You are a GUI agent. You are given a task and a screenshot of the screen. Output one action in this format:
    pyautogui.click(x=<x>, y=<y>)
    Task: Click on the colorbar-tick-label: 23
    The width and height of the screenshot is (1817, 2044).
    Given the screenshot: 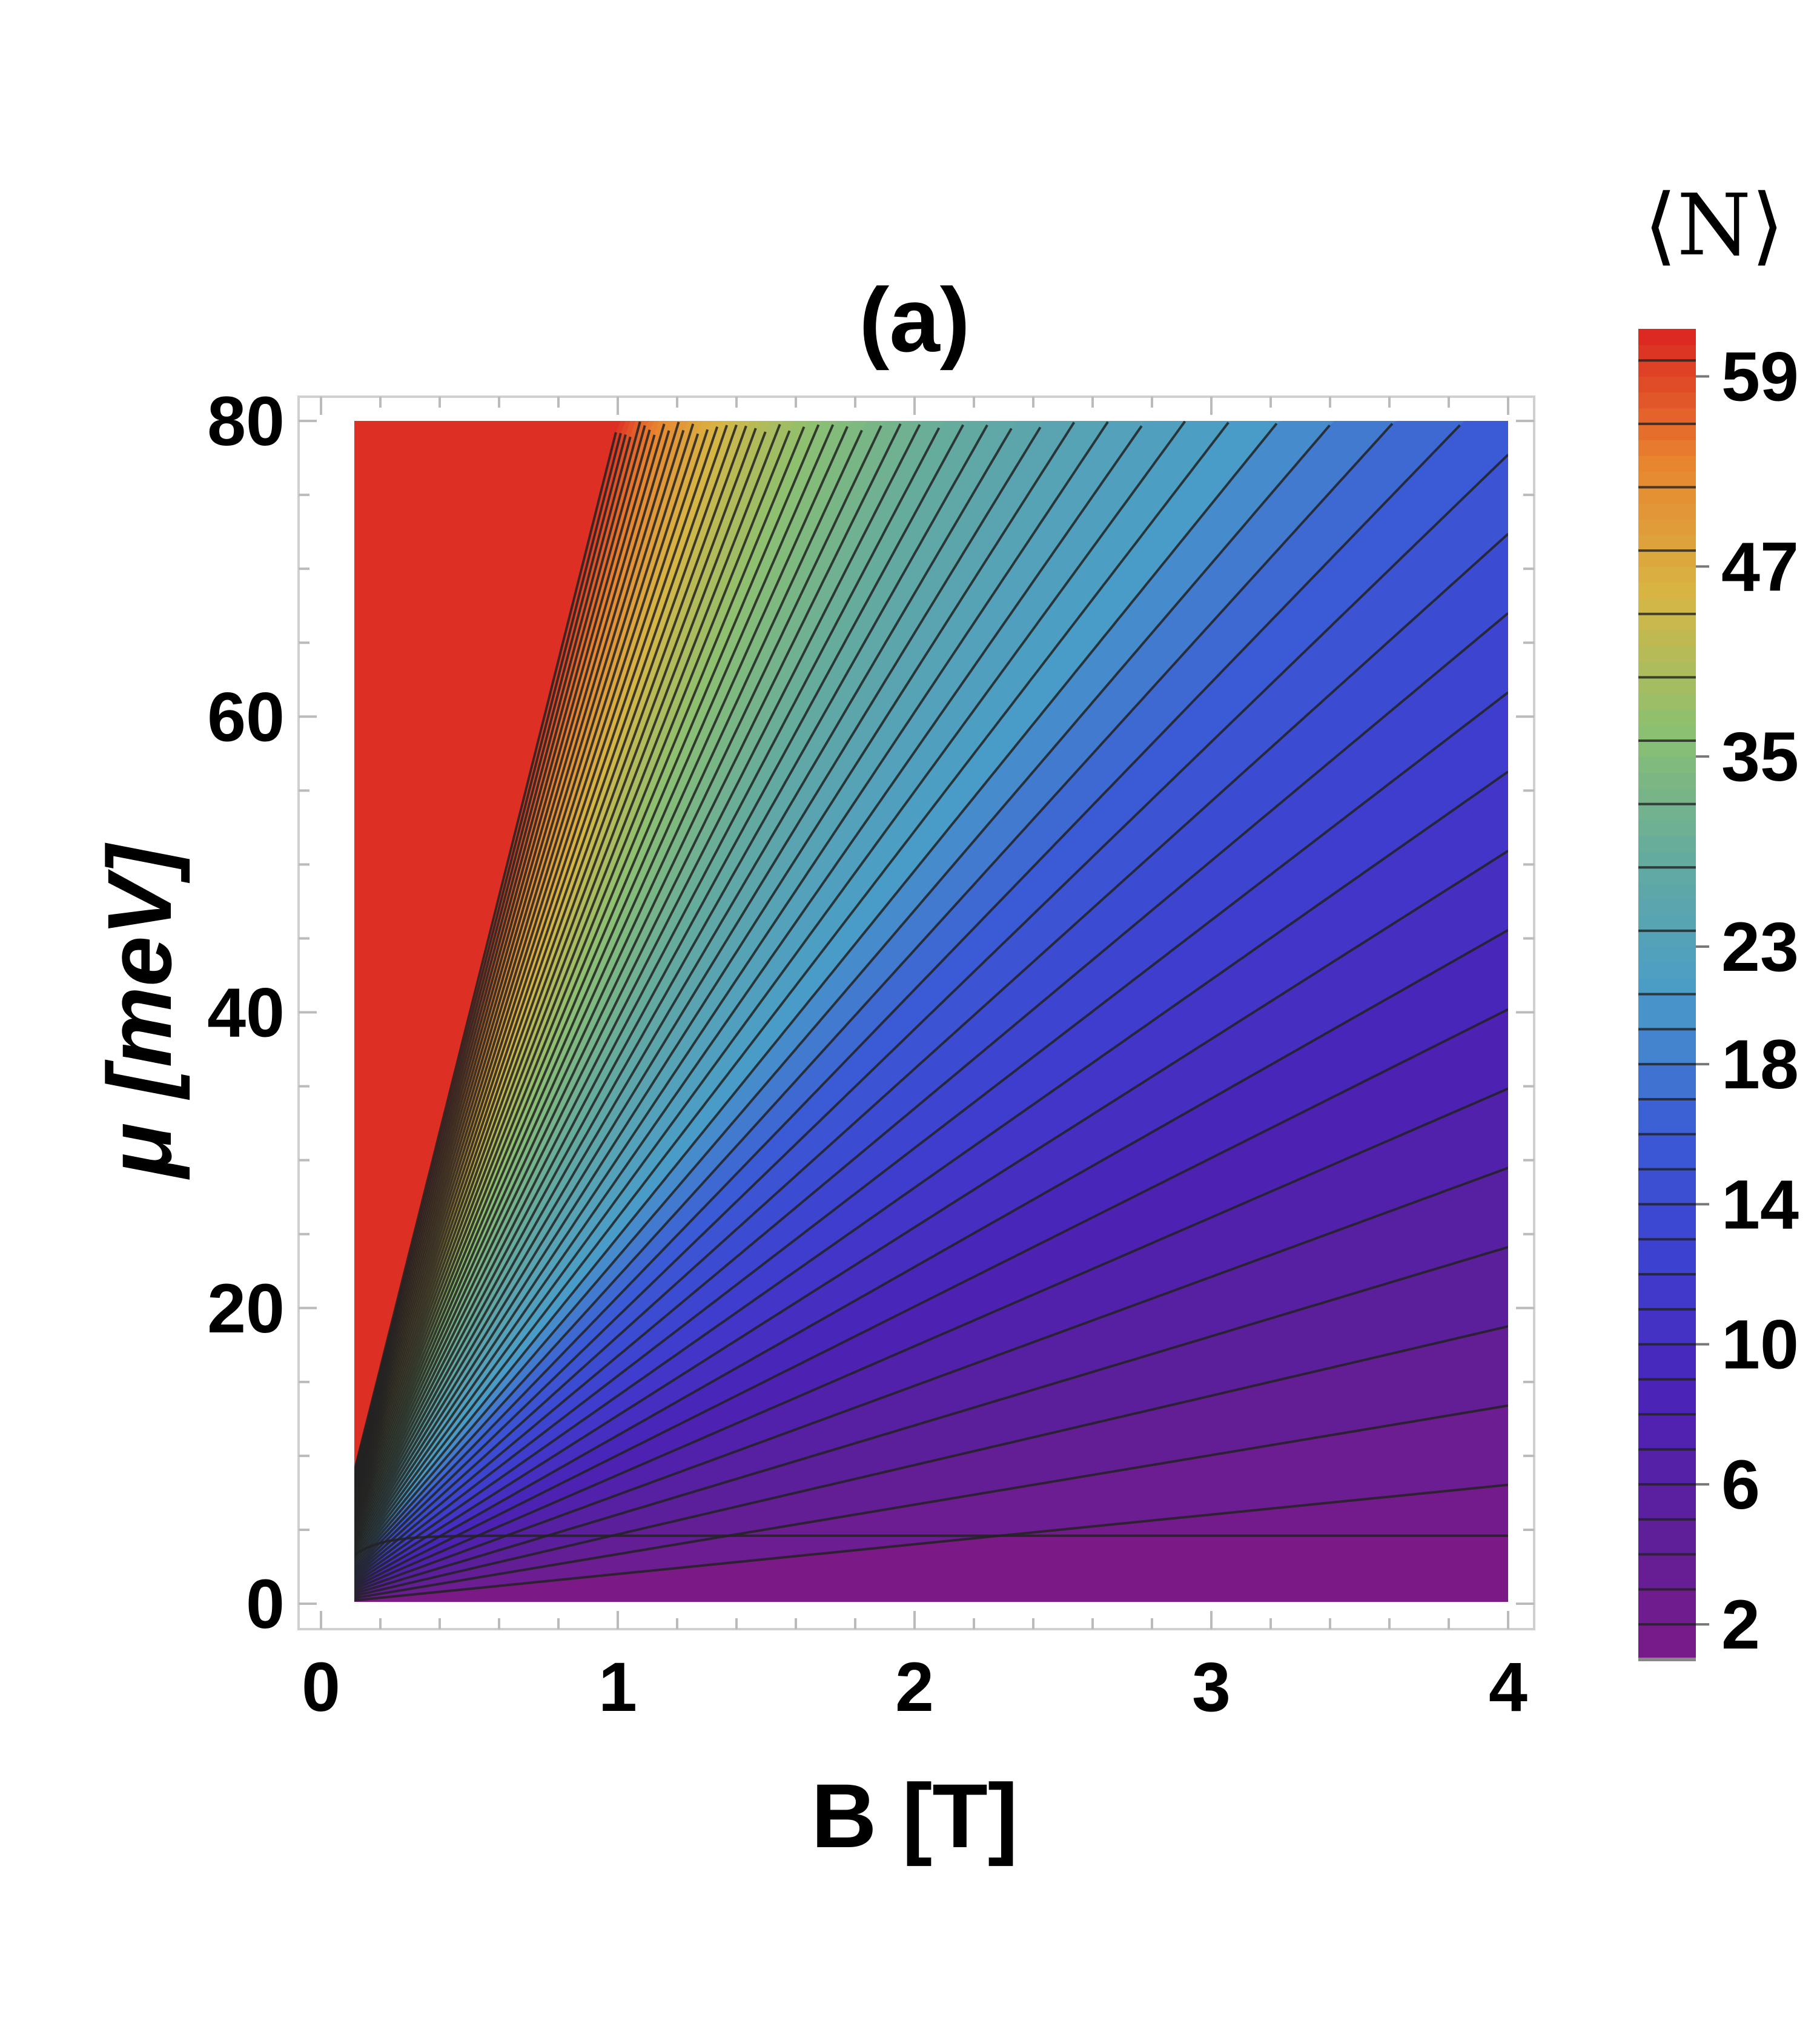 What is the action you would take?
    pyautogui.click(x=1760, y=947)
    